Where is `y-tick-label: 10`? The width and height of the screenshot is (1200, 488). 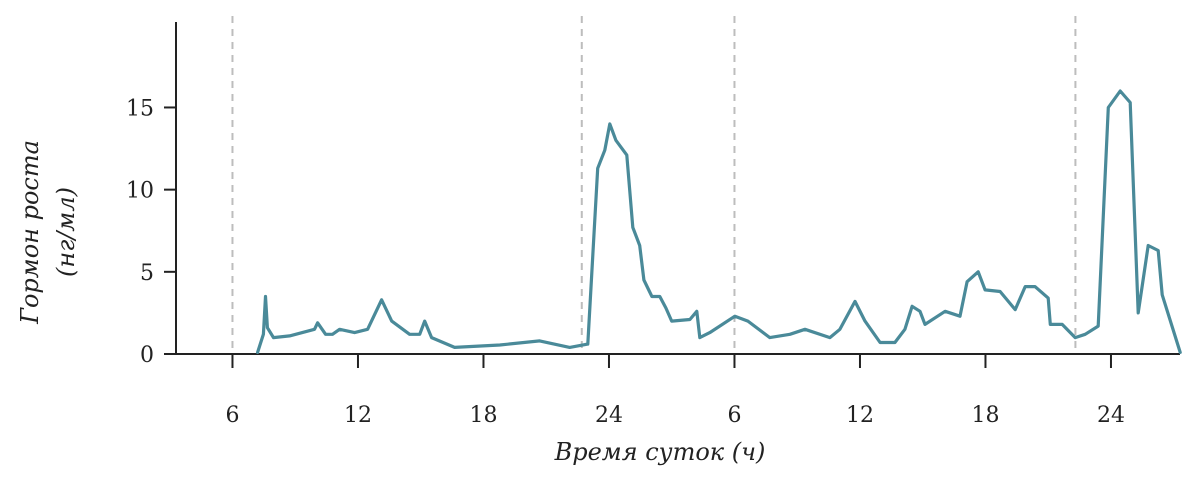 y-tick-label: 10 is located at coordinates (140, 191).